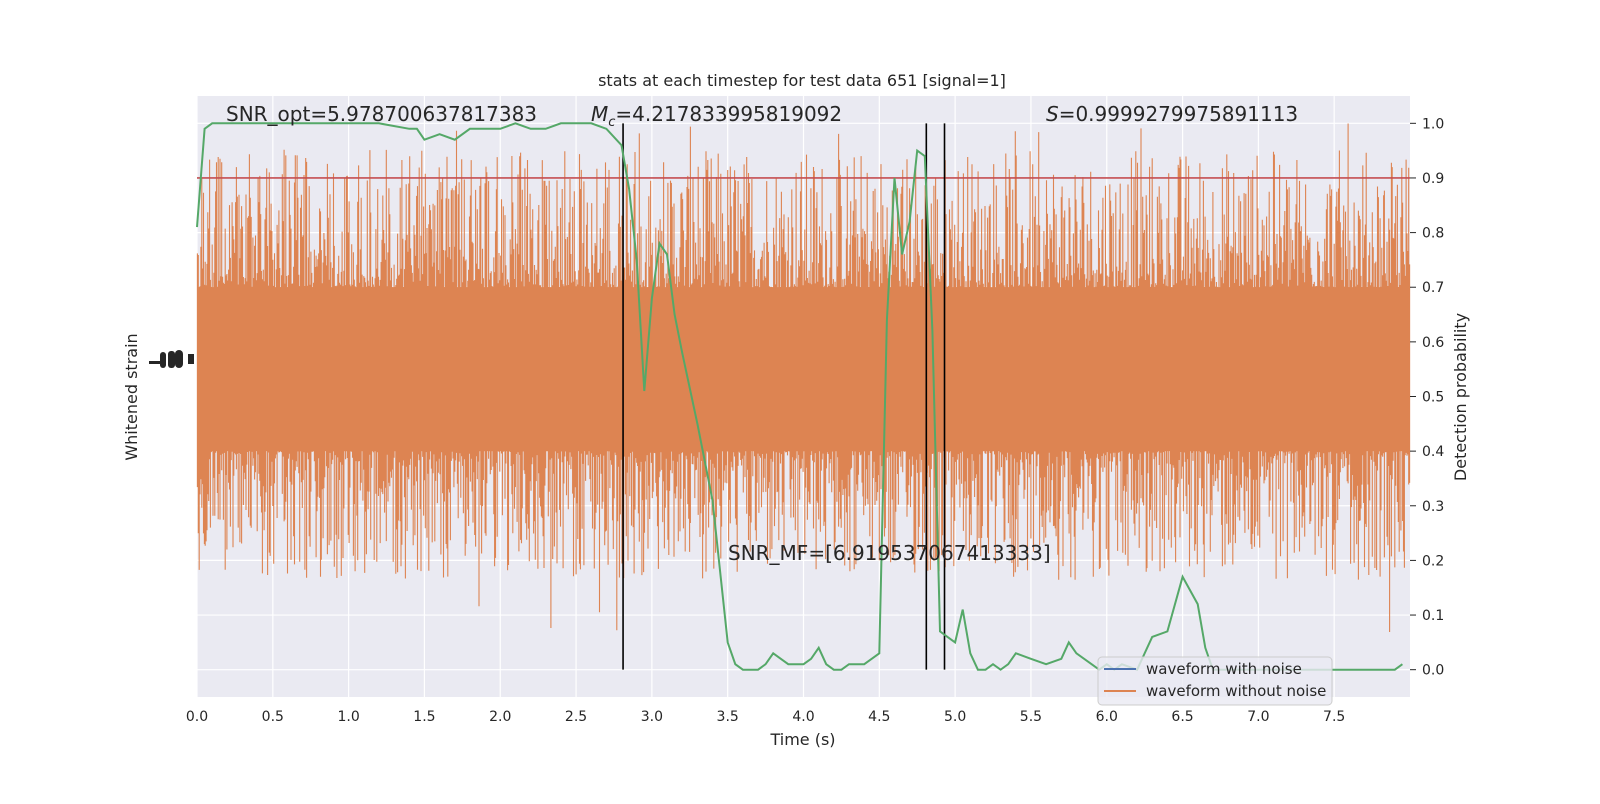  Describe the element at coordinates (171, 359) in the screenshot. I see `left-tick-label-blob` at that location.